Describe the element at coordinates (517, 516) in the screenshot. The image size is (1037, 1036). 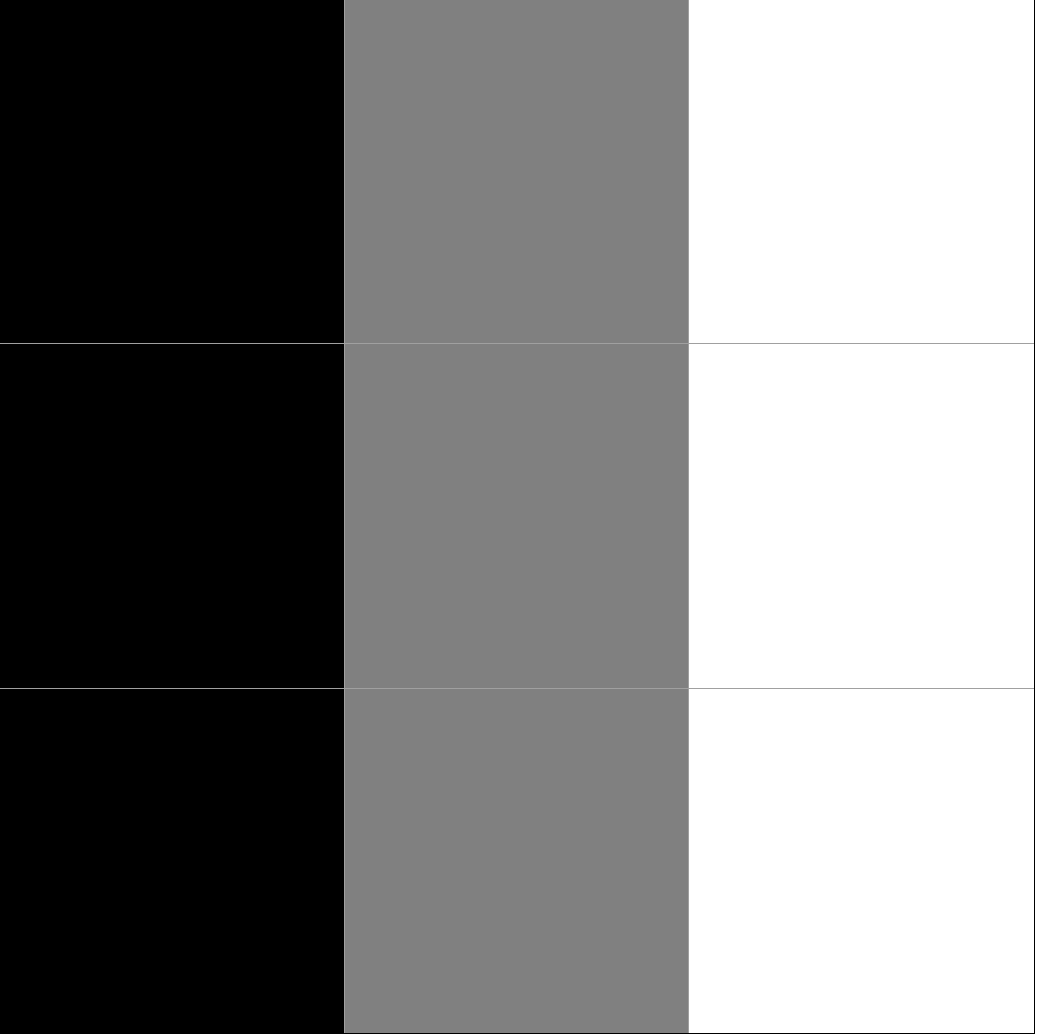
I see `swatch-r2-c2` at that location.